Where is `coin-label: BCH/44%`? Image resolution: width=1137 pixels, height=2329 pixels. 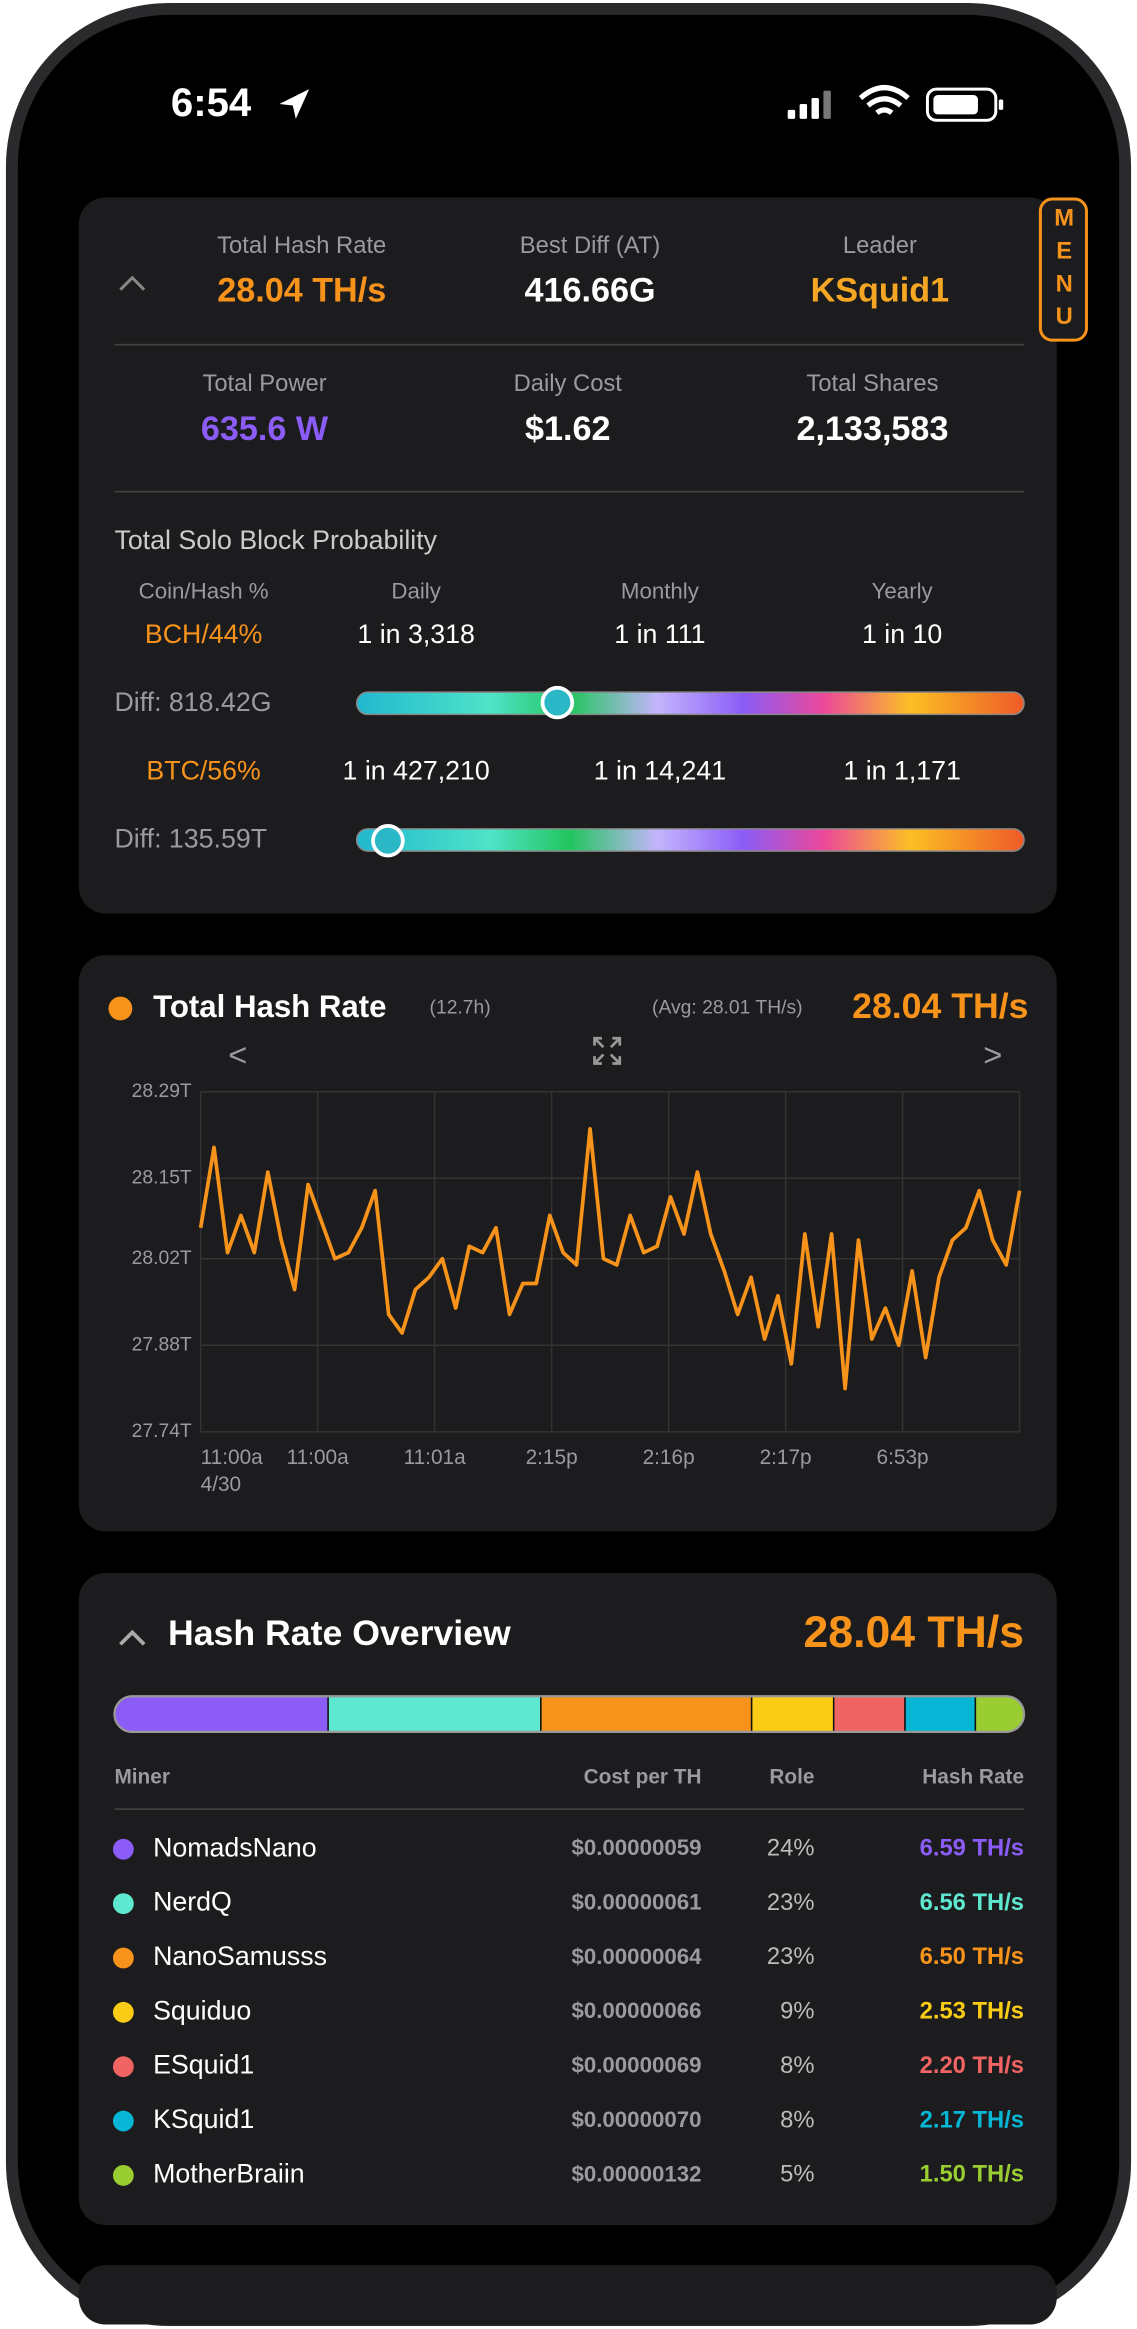 coin-label: BCH/44% is located at coordinates (203, 634).